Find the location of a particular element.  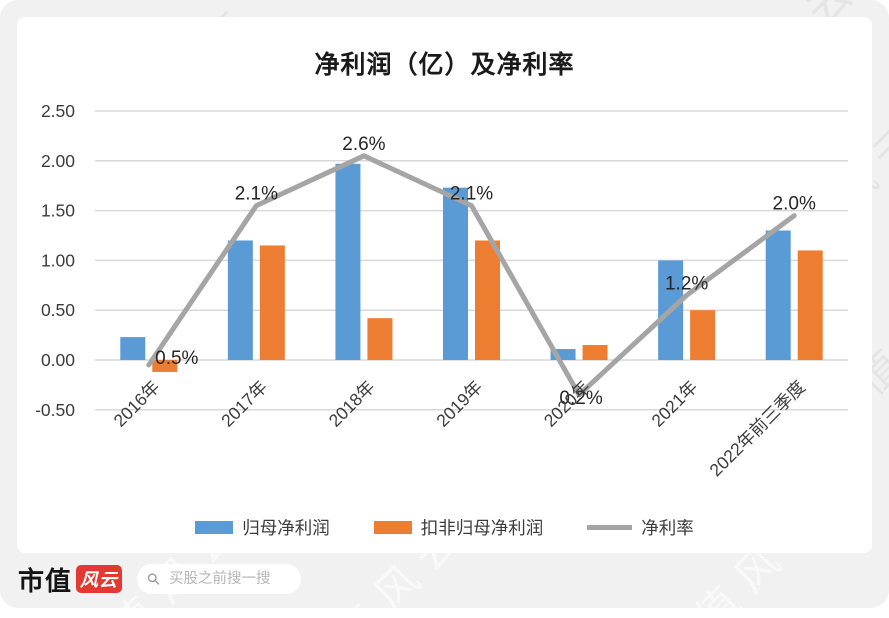

line-data-label: 0.5% is located at coordinates (176, 358).